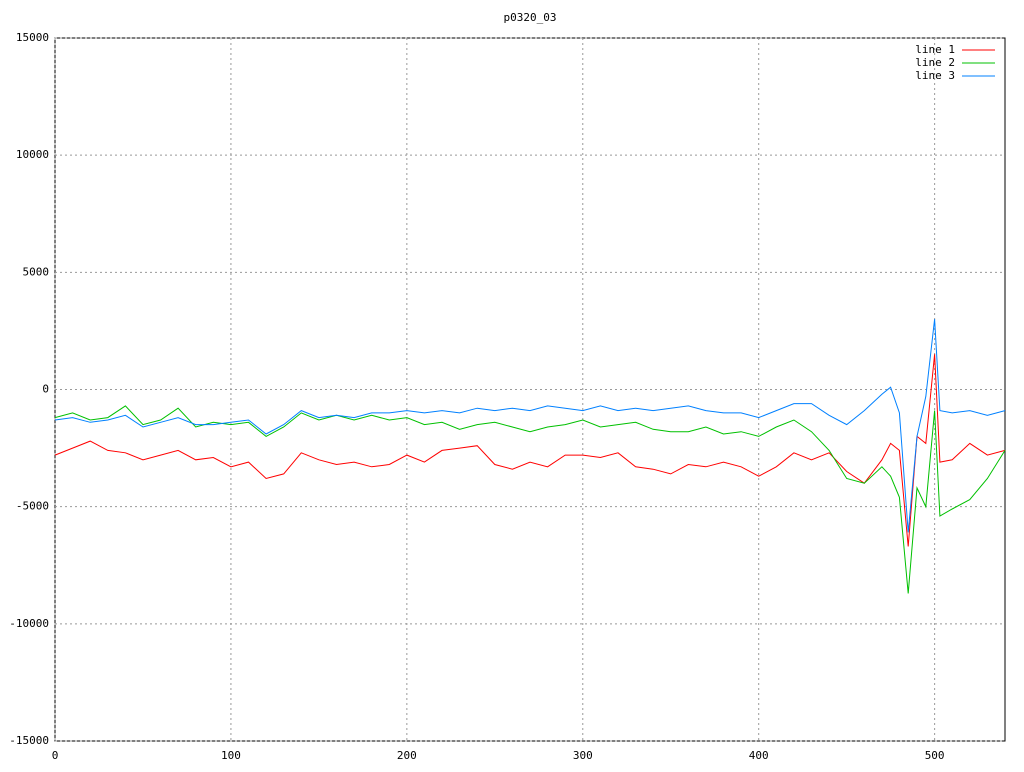  Describe the element at coordinates (935, 49) in the screenshot. I see `legend-label: line 1` at that location.